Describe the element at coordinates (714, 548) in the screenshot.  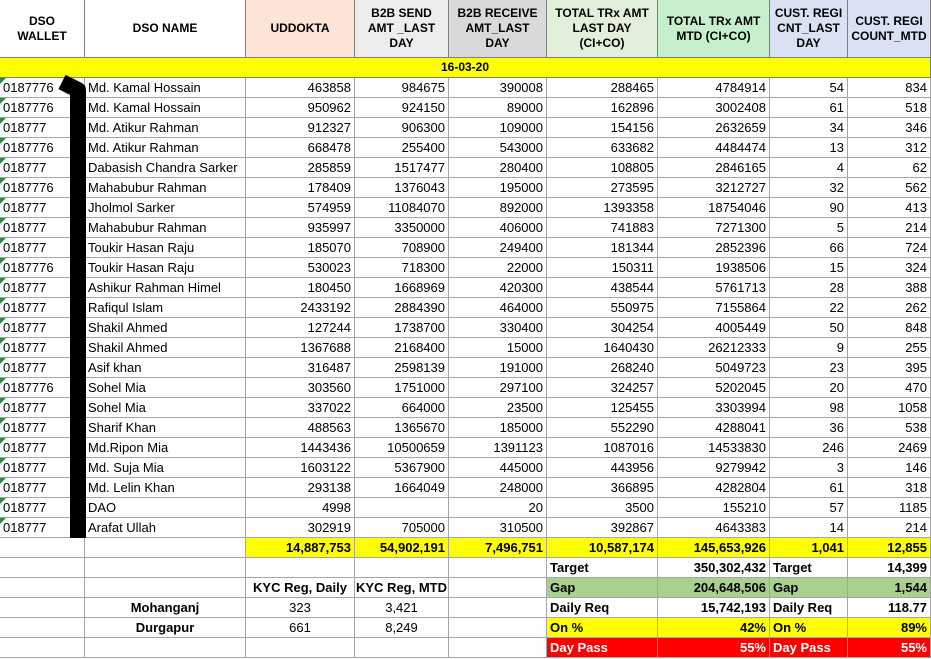
I see `total: 145,653,926` at that location.